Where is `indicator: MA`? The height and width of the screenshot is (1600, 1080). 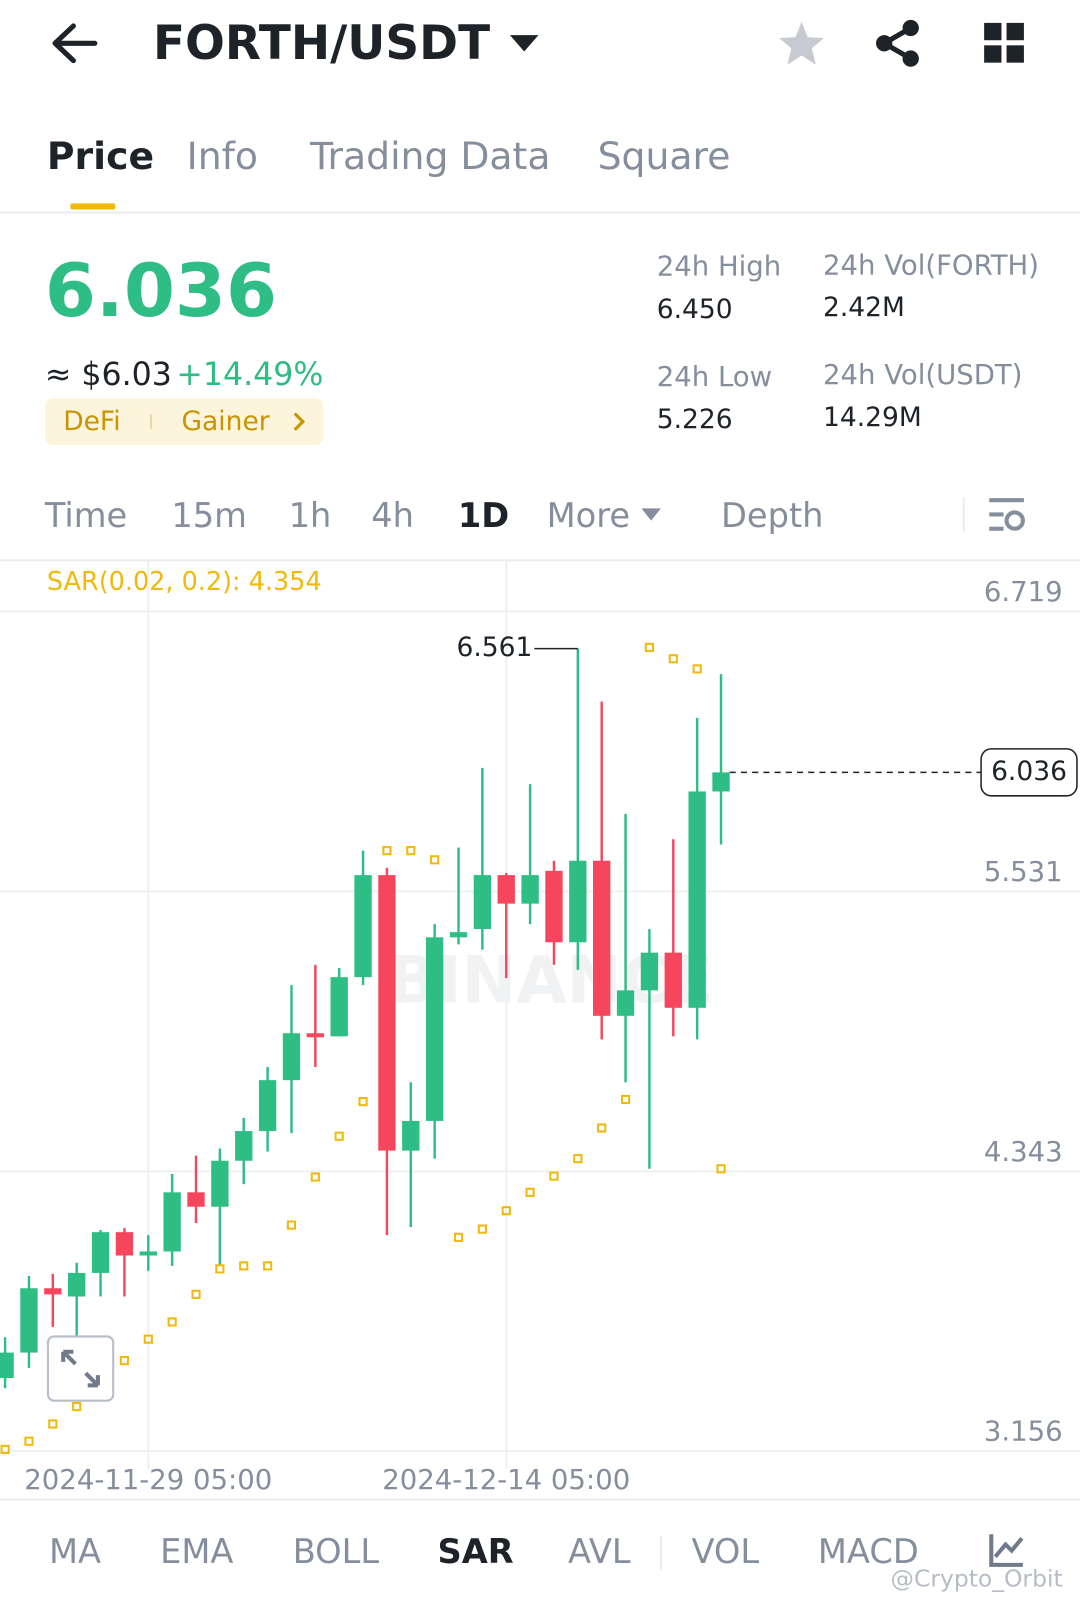 indicator: MA is located at coordinates (75, 1551).